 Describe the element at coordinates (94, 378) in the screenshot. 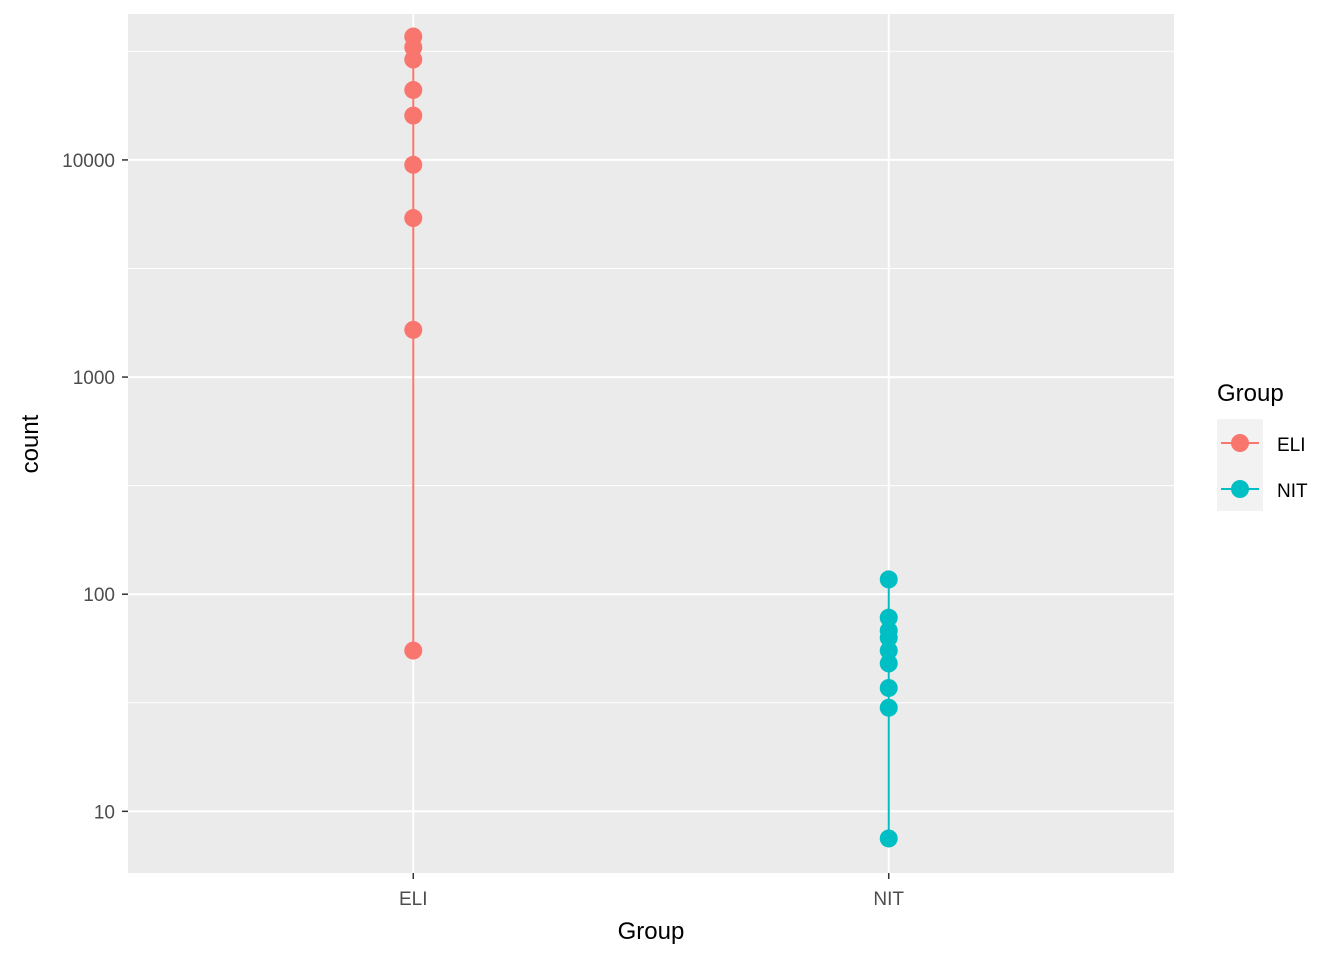

I see `y-tick-label: 1000` at that location.